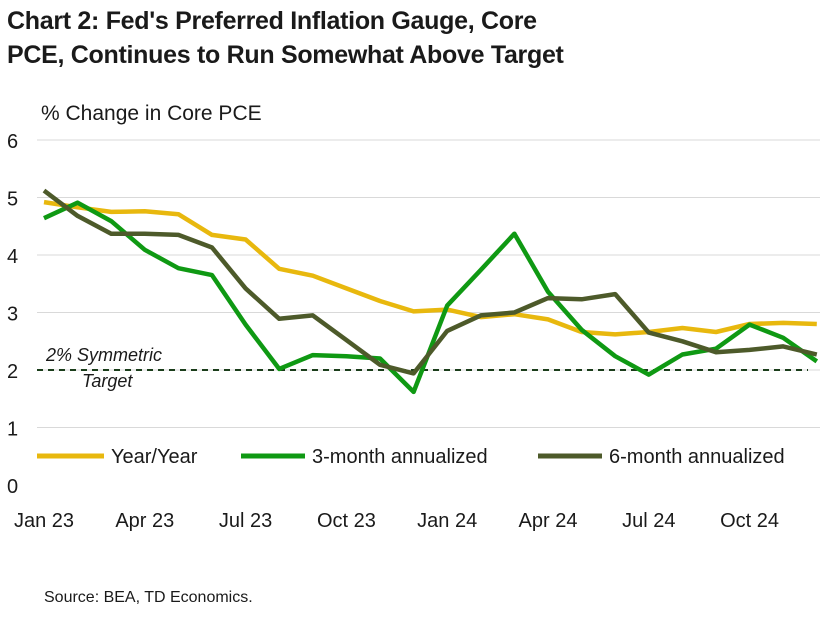 The width and height of the screenshot is (827, 617). I want to click on x-tick-label: Jul 24, so click(648, 521).